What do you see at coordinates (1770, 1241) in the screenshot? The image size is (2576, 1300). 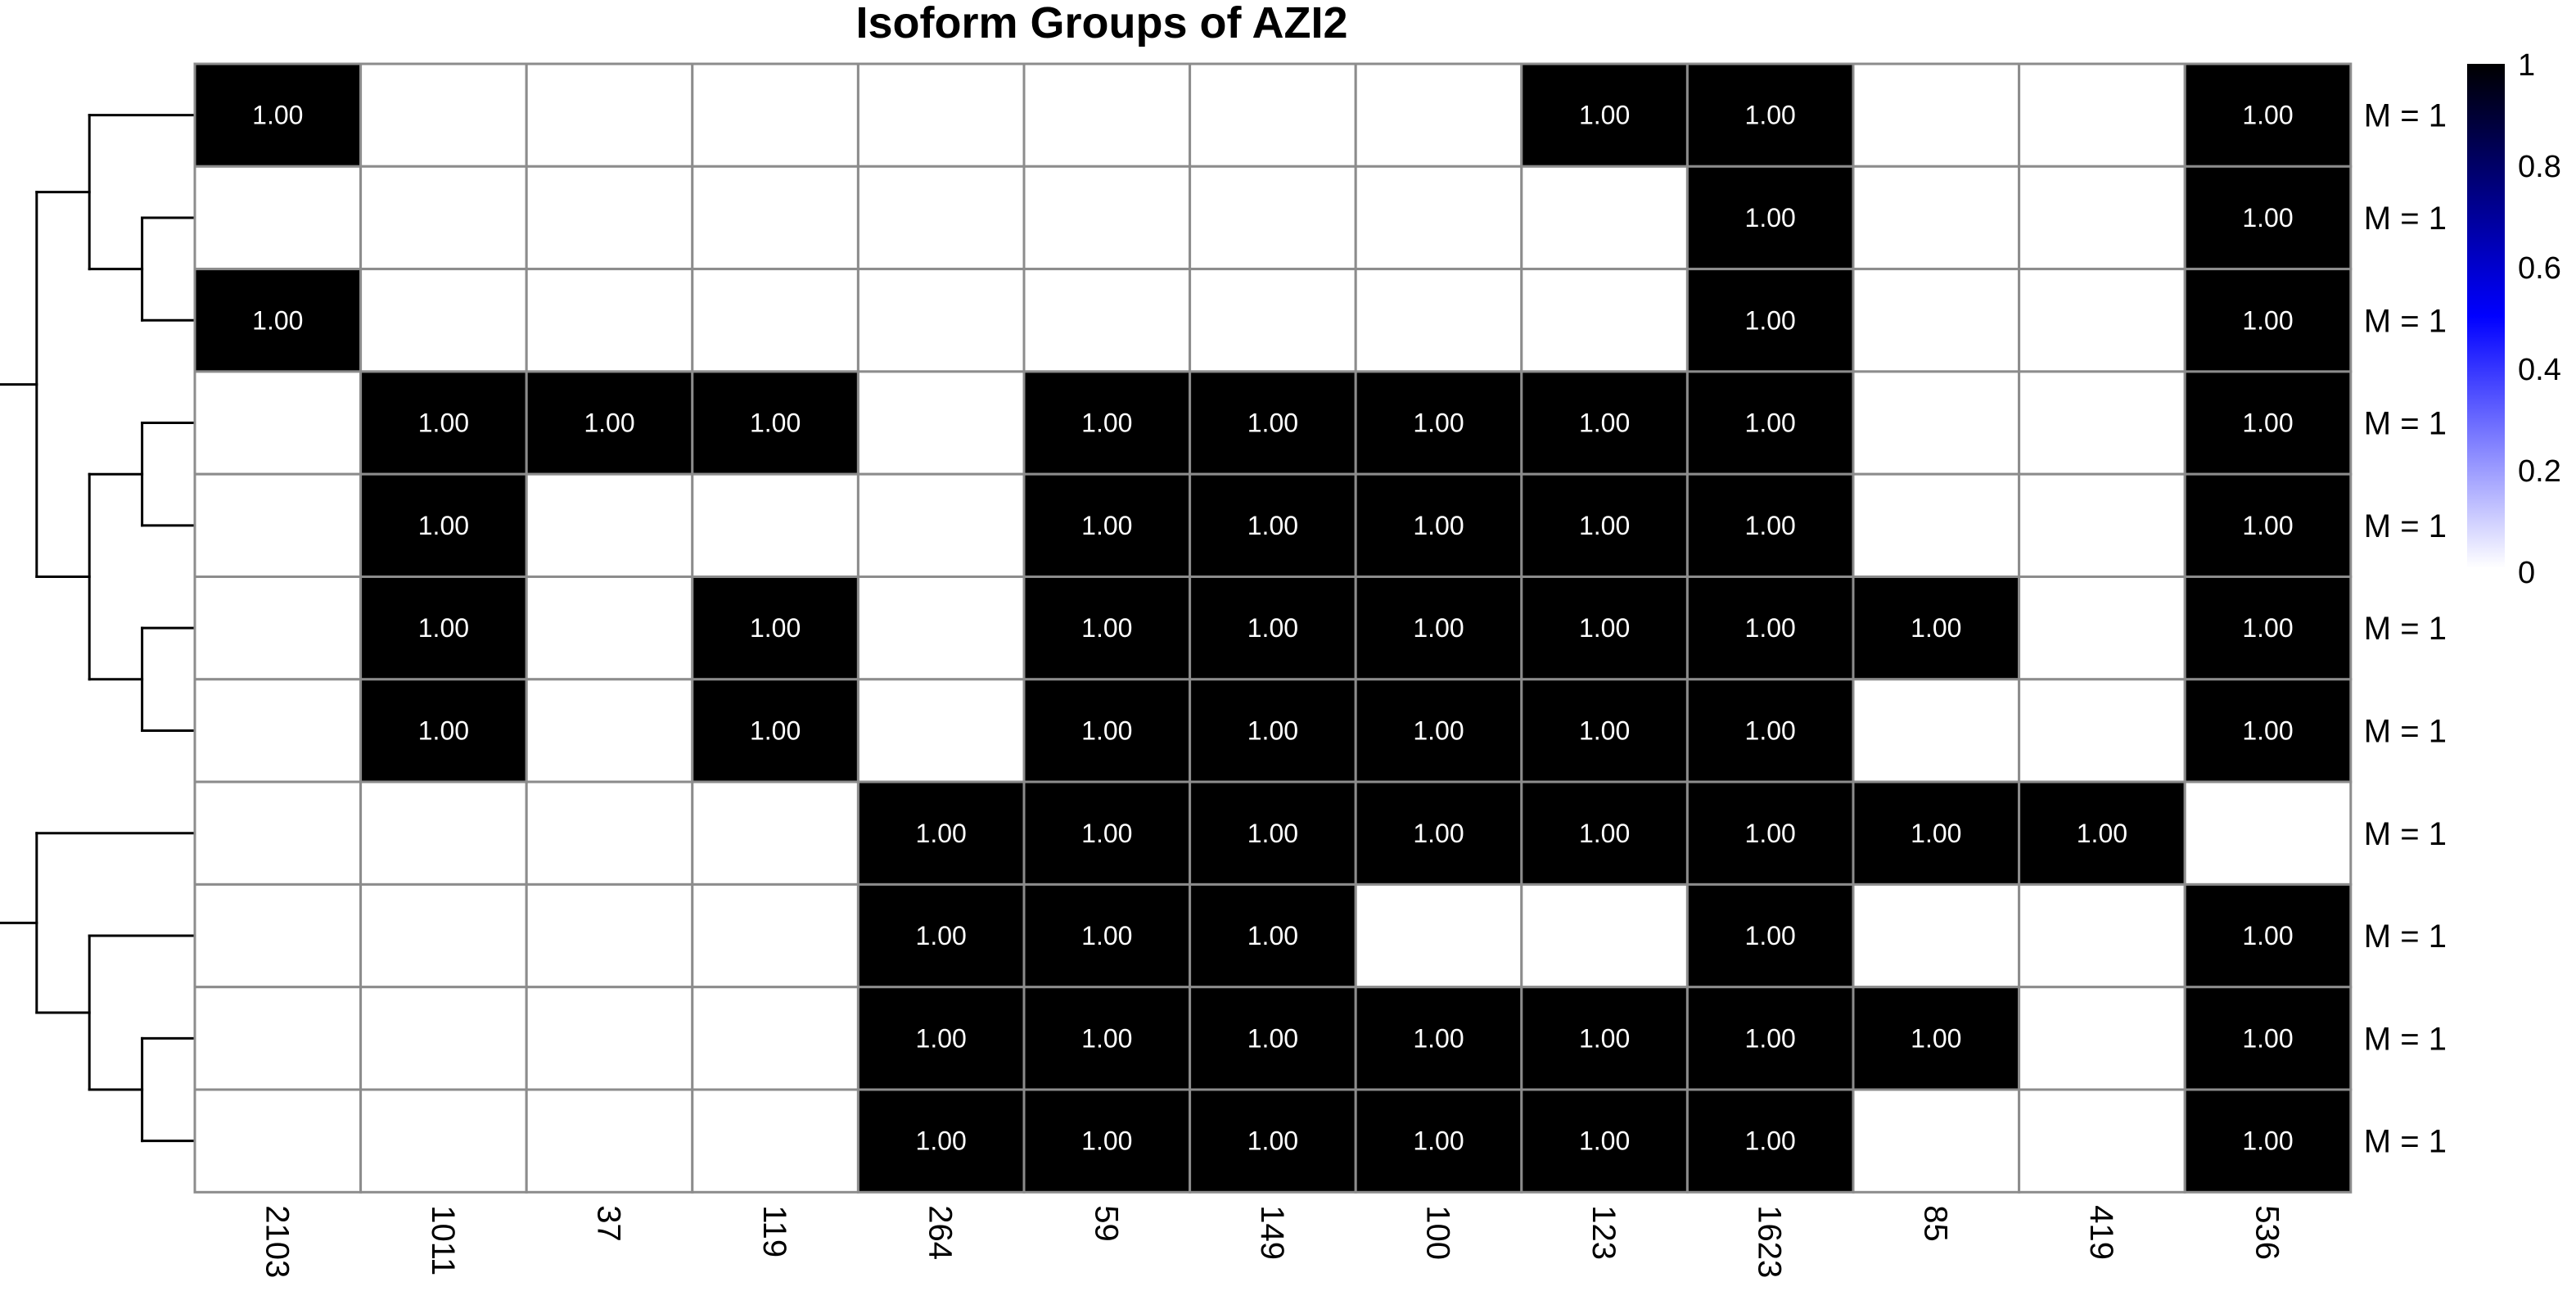 I see `column-label: 1623` at bounding box center [1770, 1241].